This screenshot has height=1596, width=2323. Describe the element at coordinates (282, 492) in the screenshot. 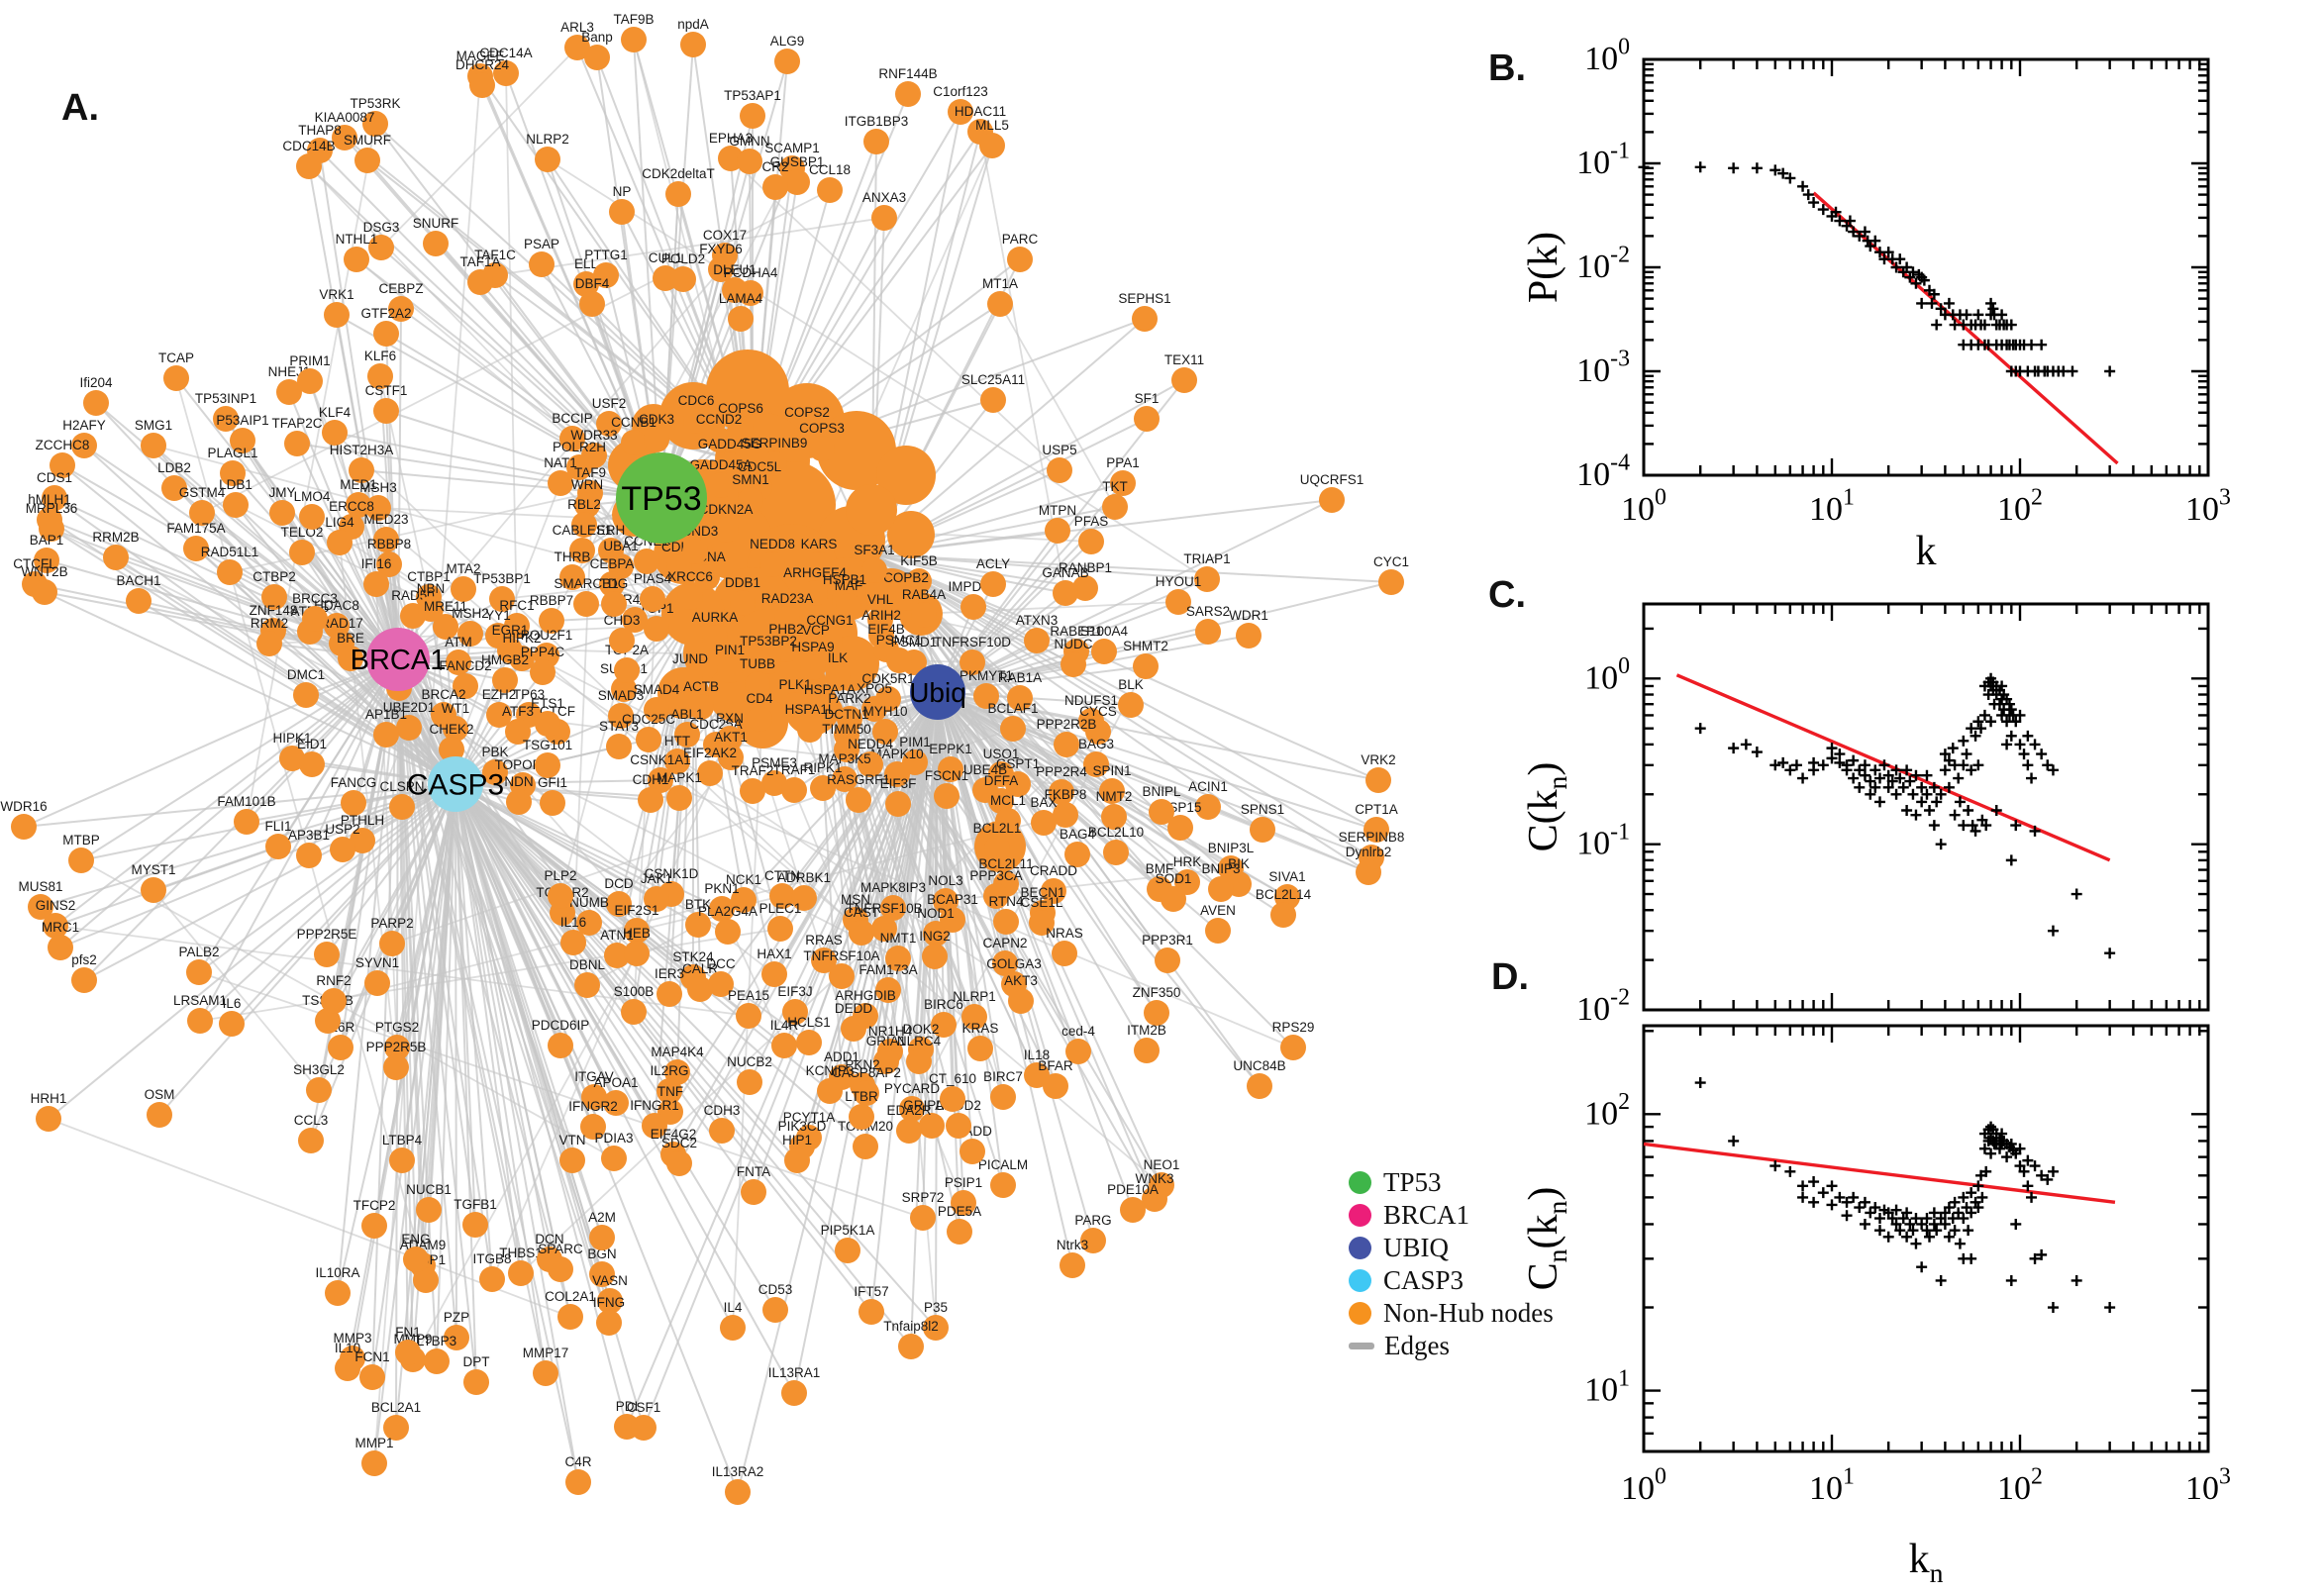

I see `node-label: JMY` at that location.